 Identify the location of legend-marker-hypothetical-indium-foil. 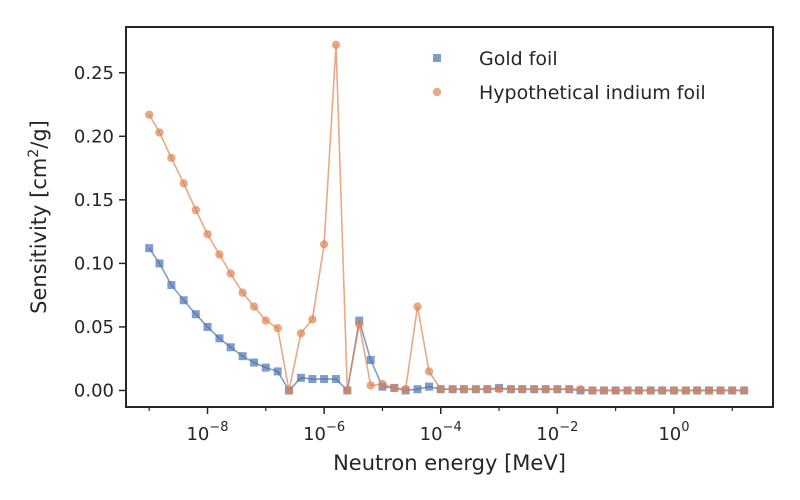
(437, 92).